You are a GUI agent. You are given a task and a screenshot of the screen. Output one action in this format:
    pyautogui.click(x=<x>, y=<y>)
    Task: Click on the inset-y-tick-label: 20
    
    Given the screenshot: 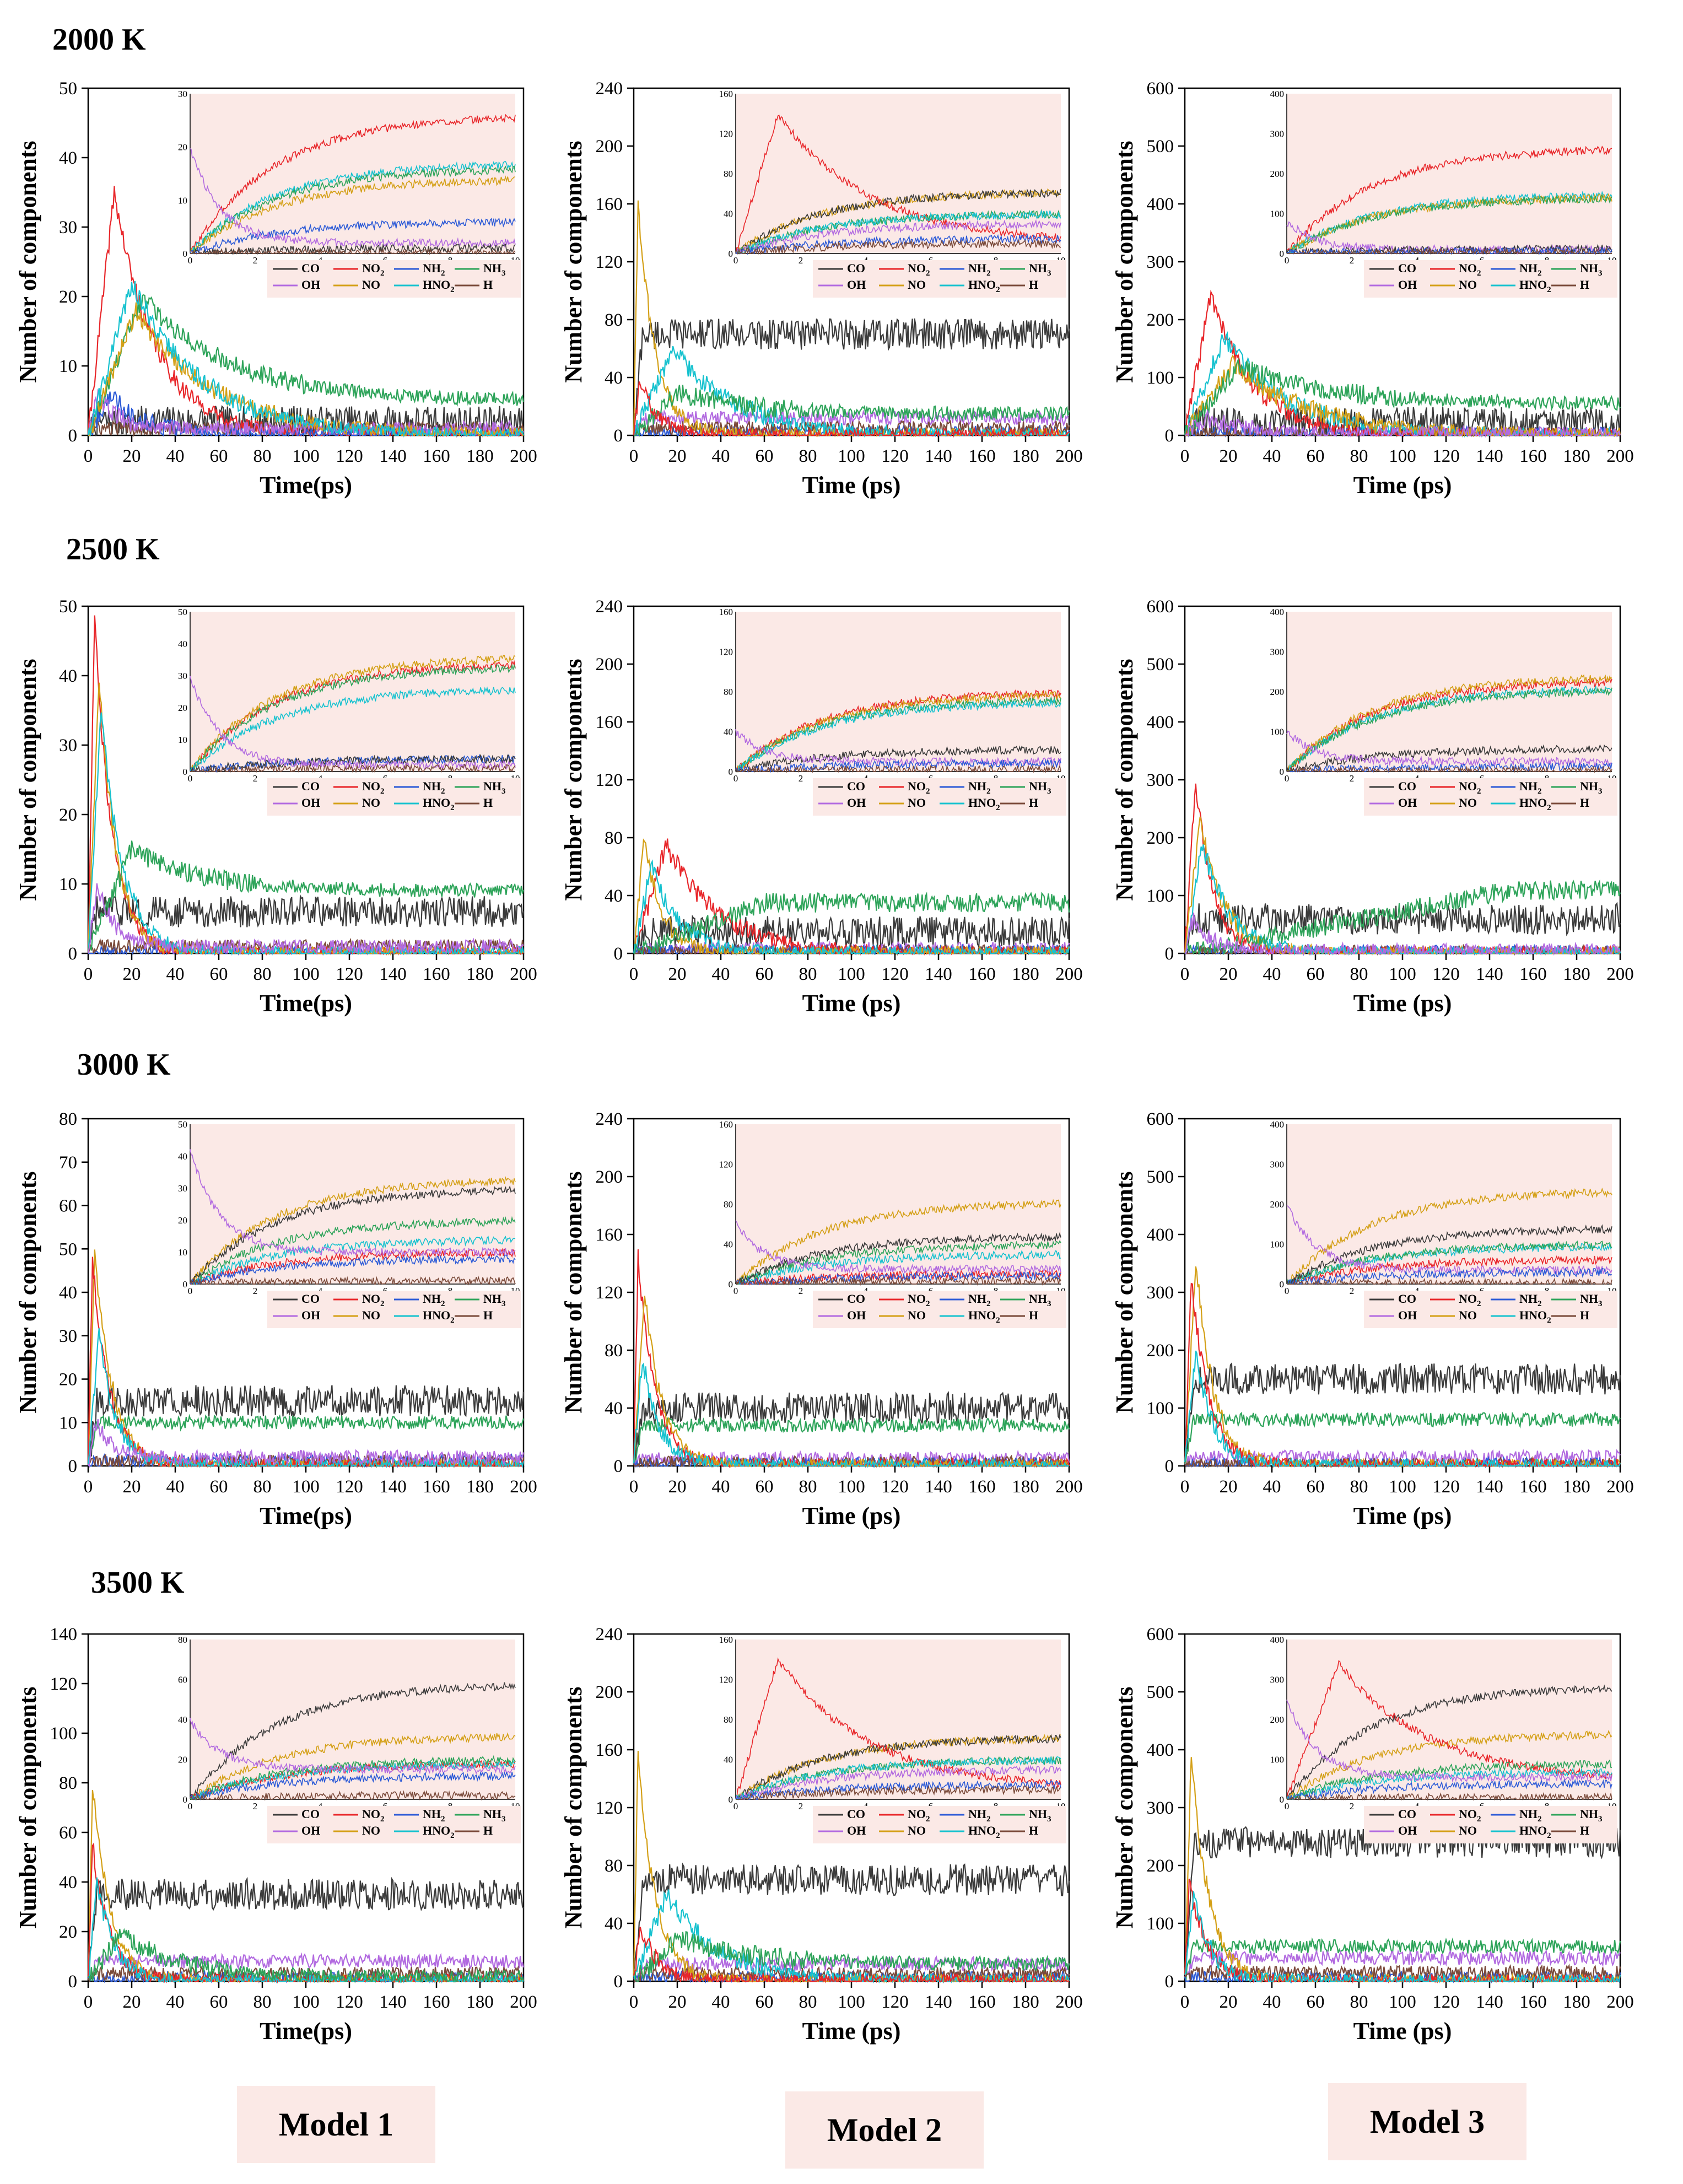 What is the action you would take?
    pyautogui.click(x=183, y=147)
    